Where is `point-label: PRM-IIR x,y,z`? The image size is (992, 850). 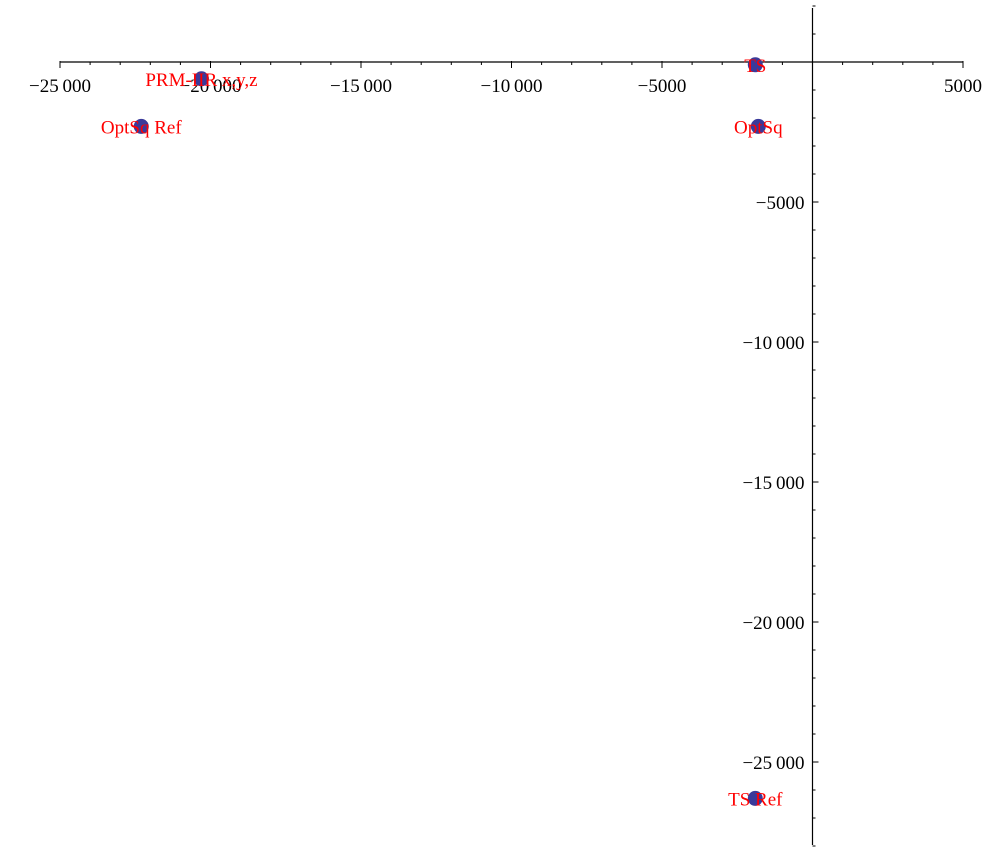 point-label: PRM-IIR x,y,z is located at coordinates (201, 80).